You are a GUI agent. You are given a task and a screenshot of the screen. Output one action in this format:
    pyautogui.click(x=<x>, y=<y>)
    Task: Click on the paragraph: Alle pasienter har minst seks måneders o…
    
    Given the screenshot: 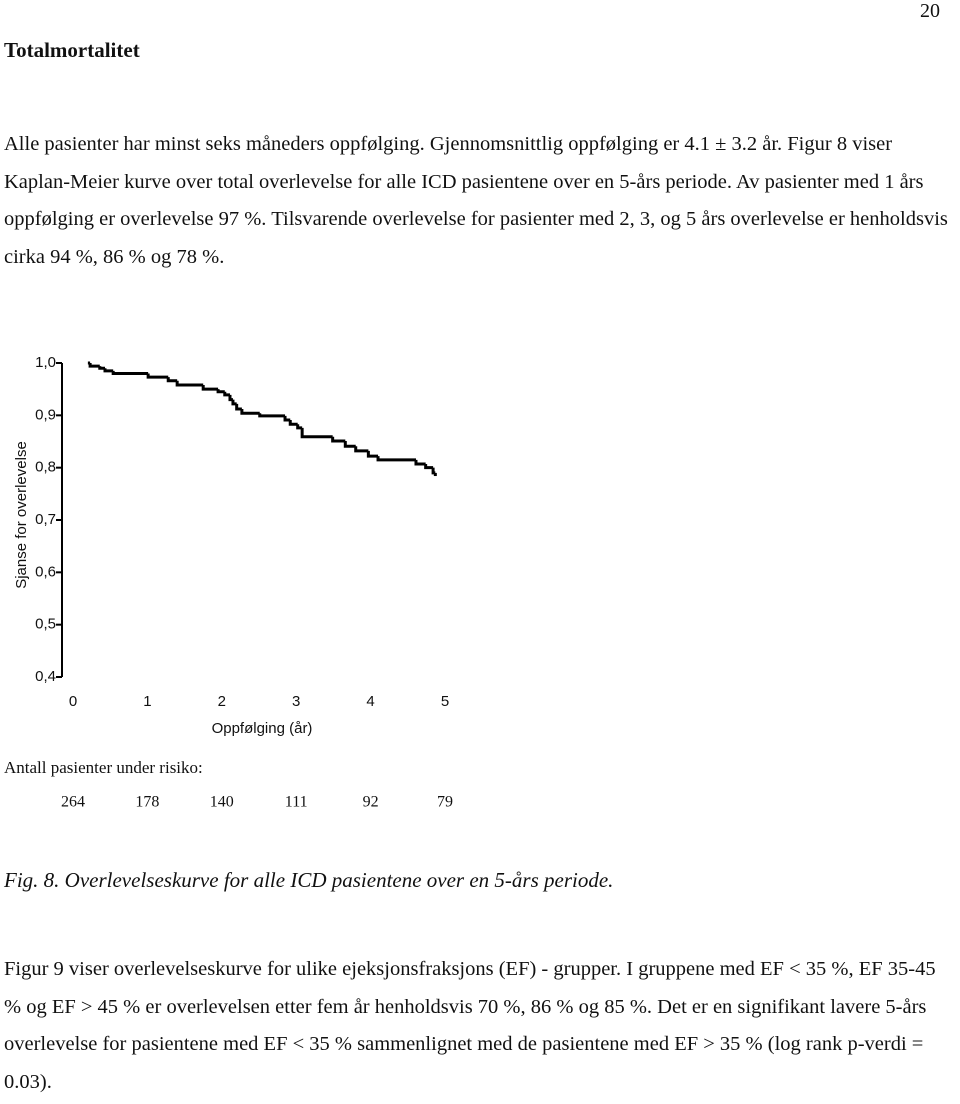 What is the action you would take?
    pyautogui.click(x=476, y=200)
    